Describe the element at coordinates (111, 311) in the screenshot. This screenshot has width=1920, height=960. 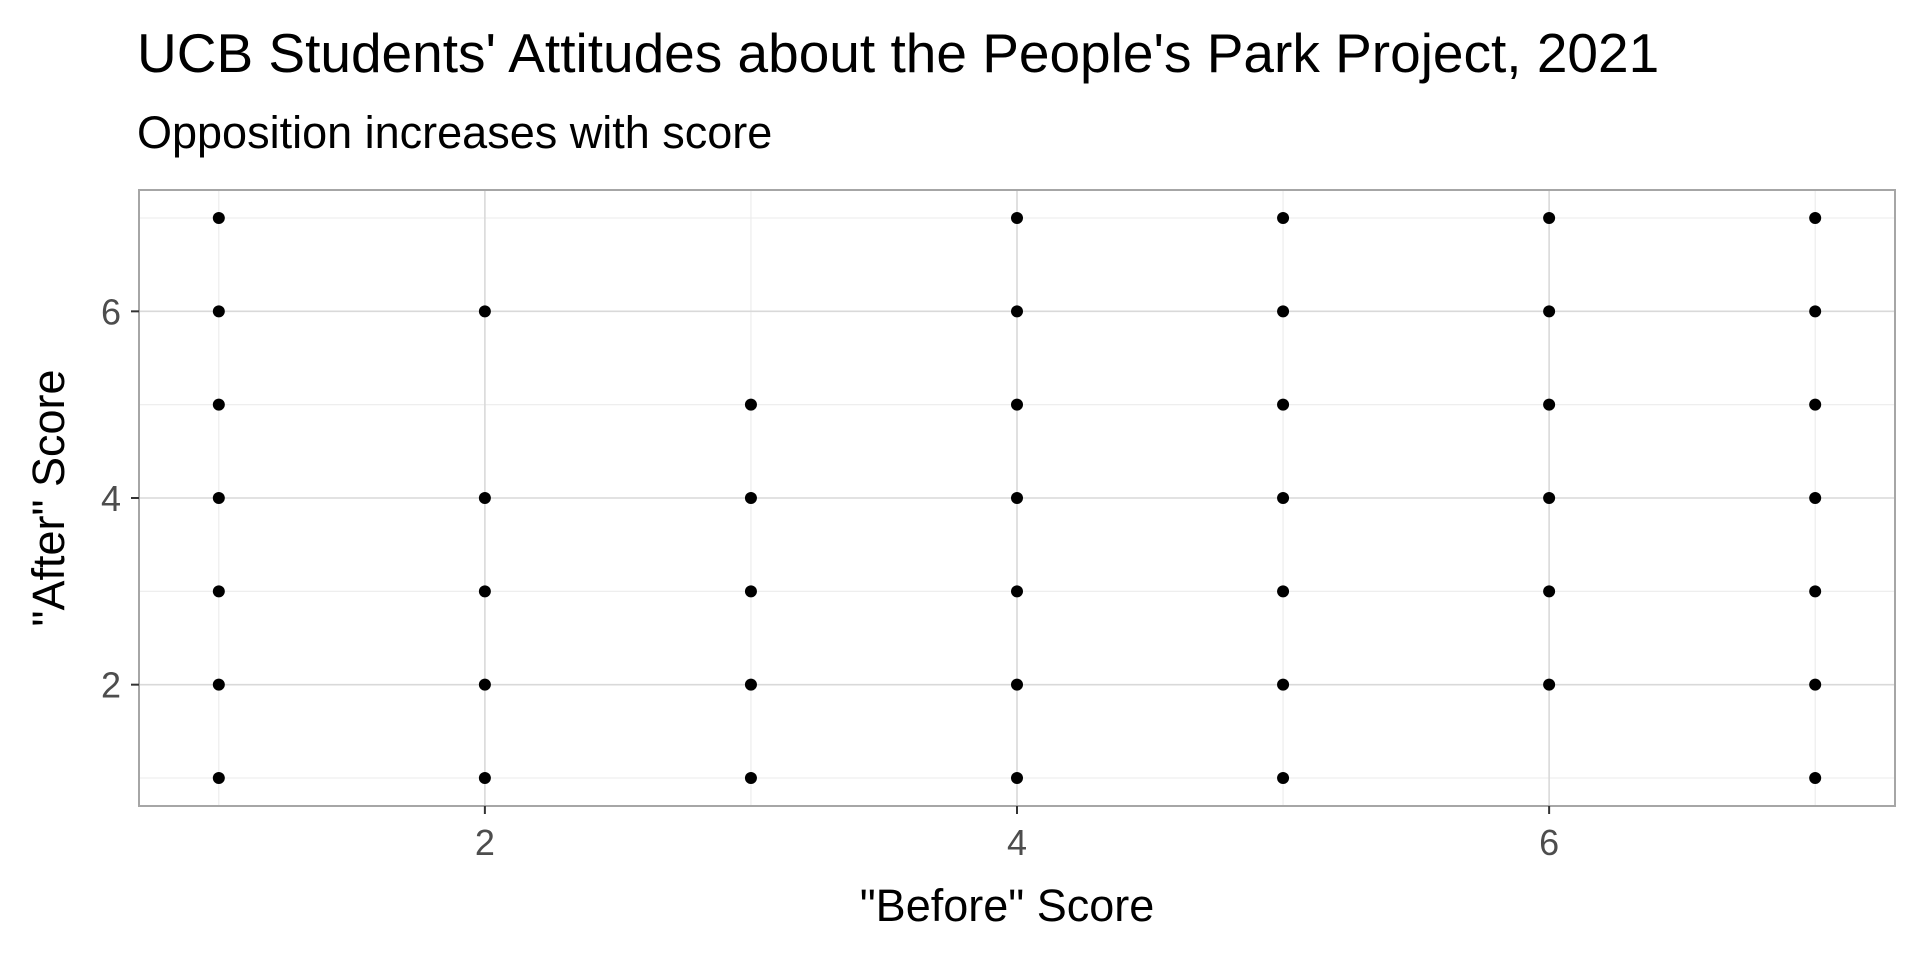
I see `y-tick-label: 6` at that location.